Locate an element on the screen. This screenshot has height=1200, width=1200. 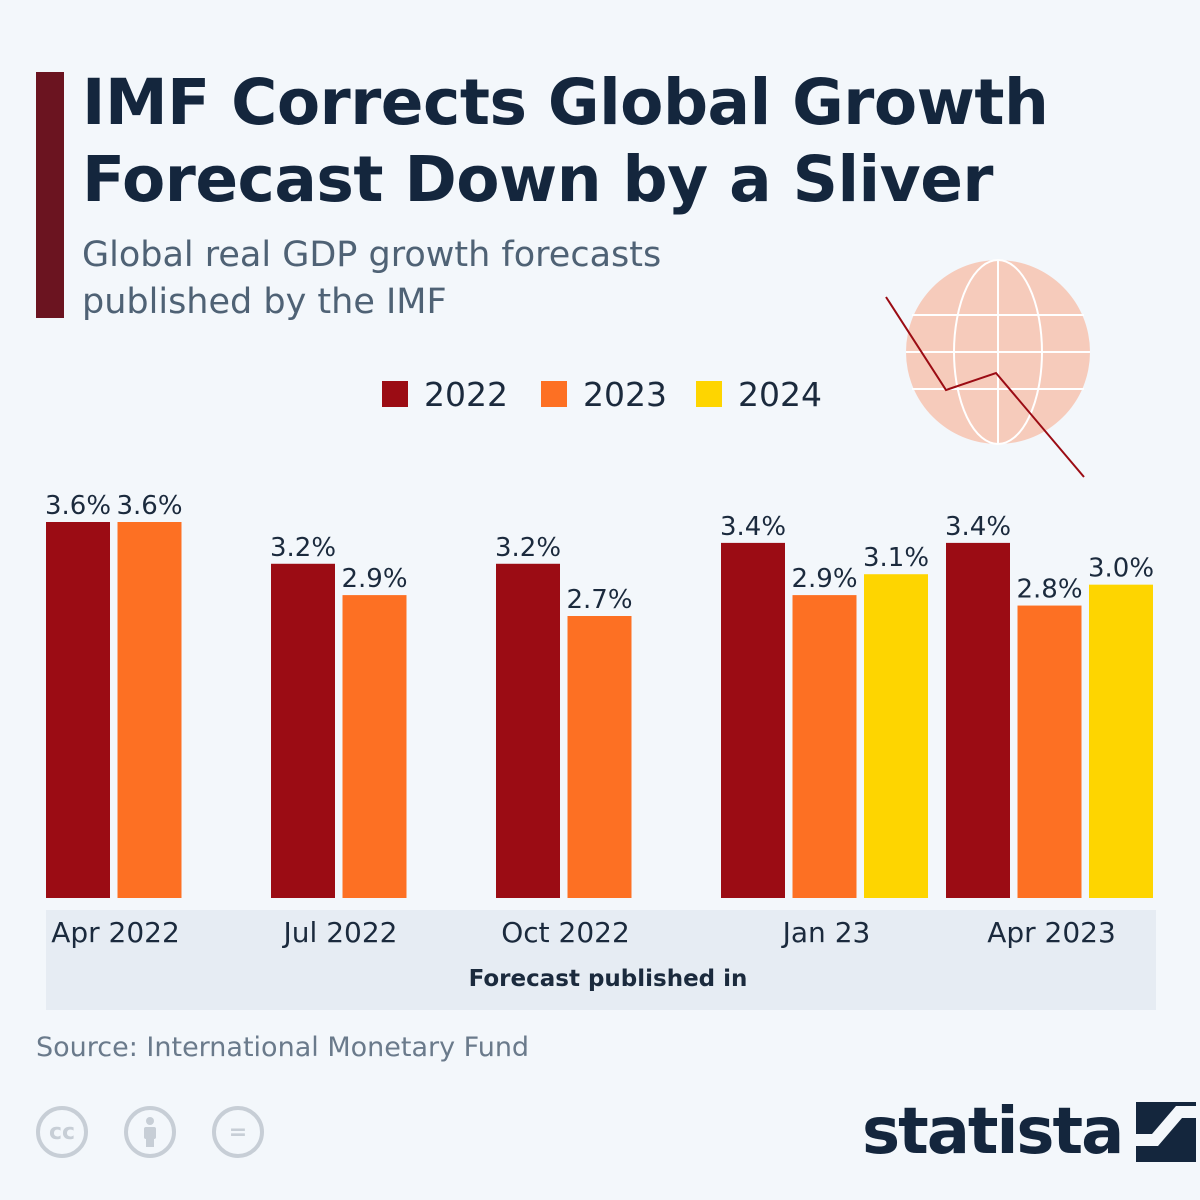
x-tick-label-0: Apr 2022 is located at coordinates (115, 932).